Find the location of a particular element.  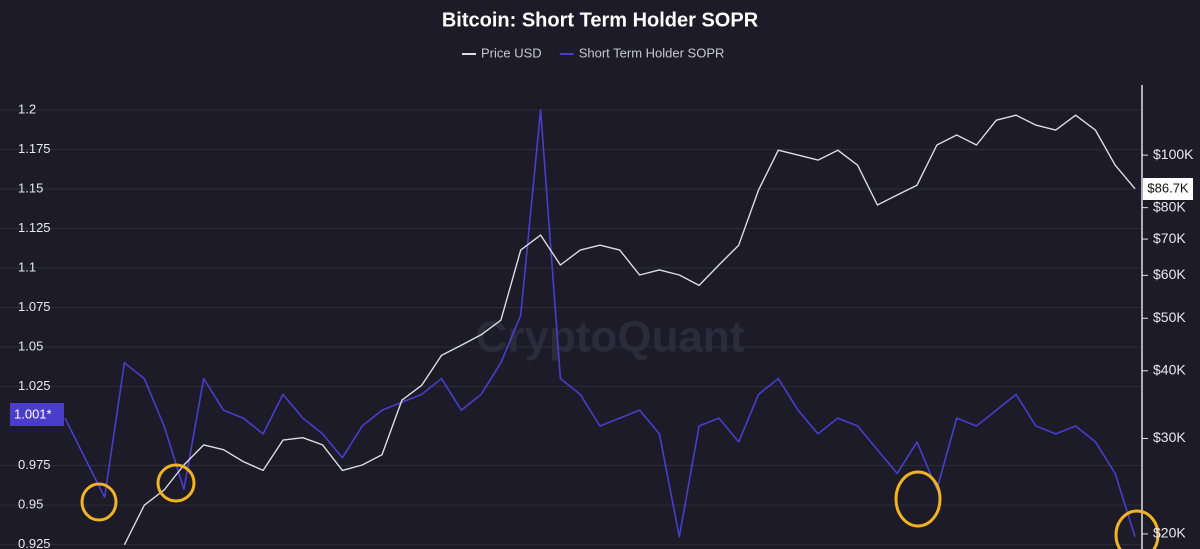

current-value-box is located at coordinates (37, 414).